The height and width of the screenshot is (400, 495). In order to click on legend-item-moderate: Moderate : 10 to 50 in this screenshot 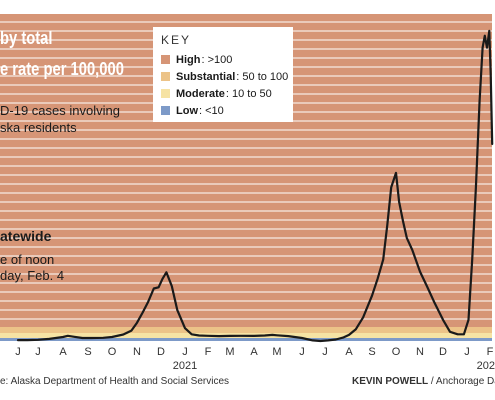, I will do `click(223, 93)`.